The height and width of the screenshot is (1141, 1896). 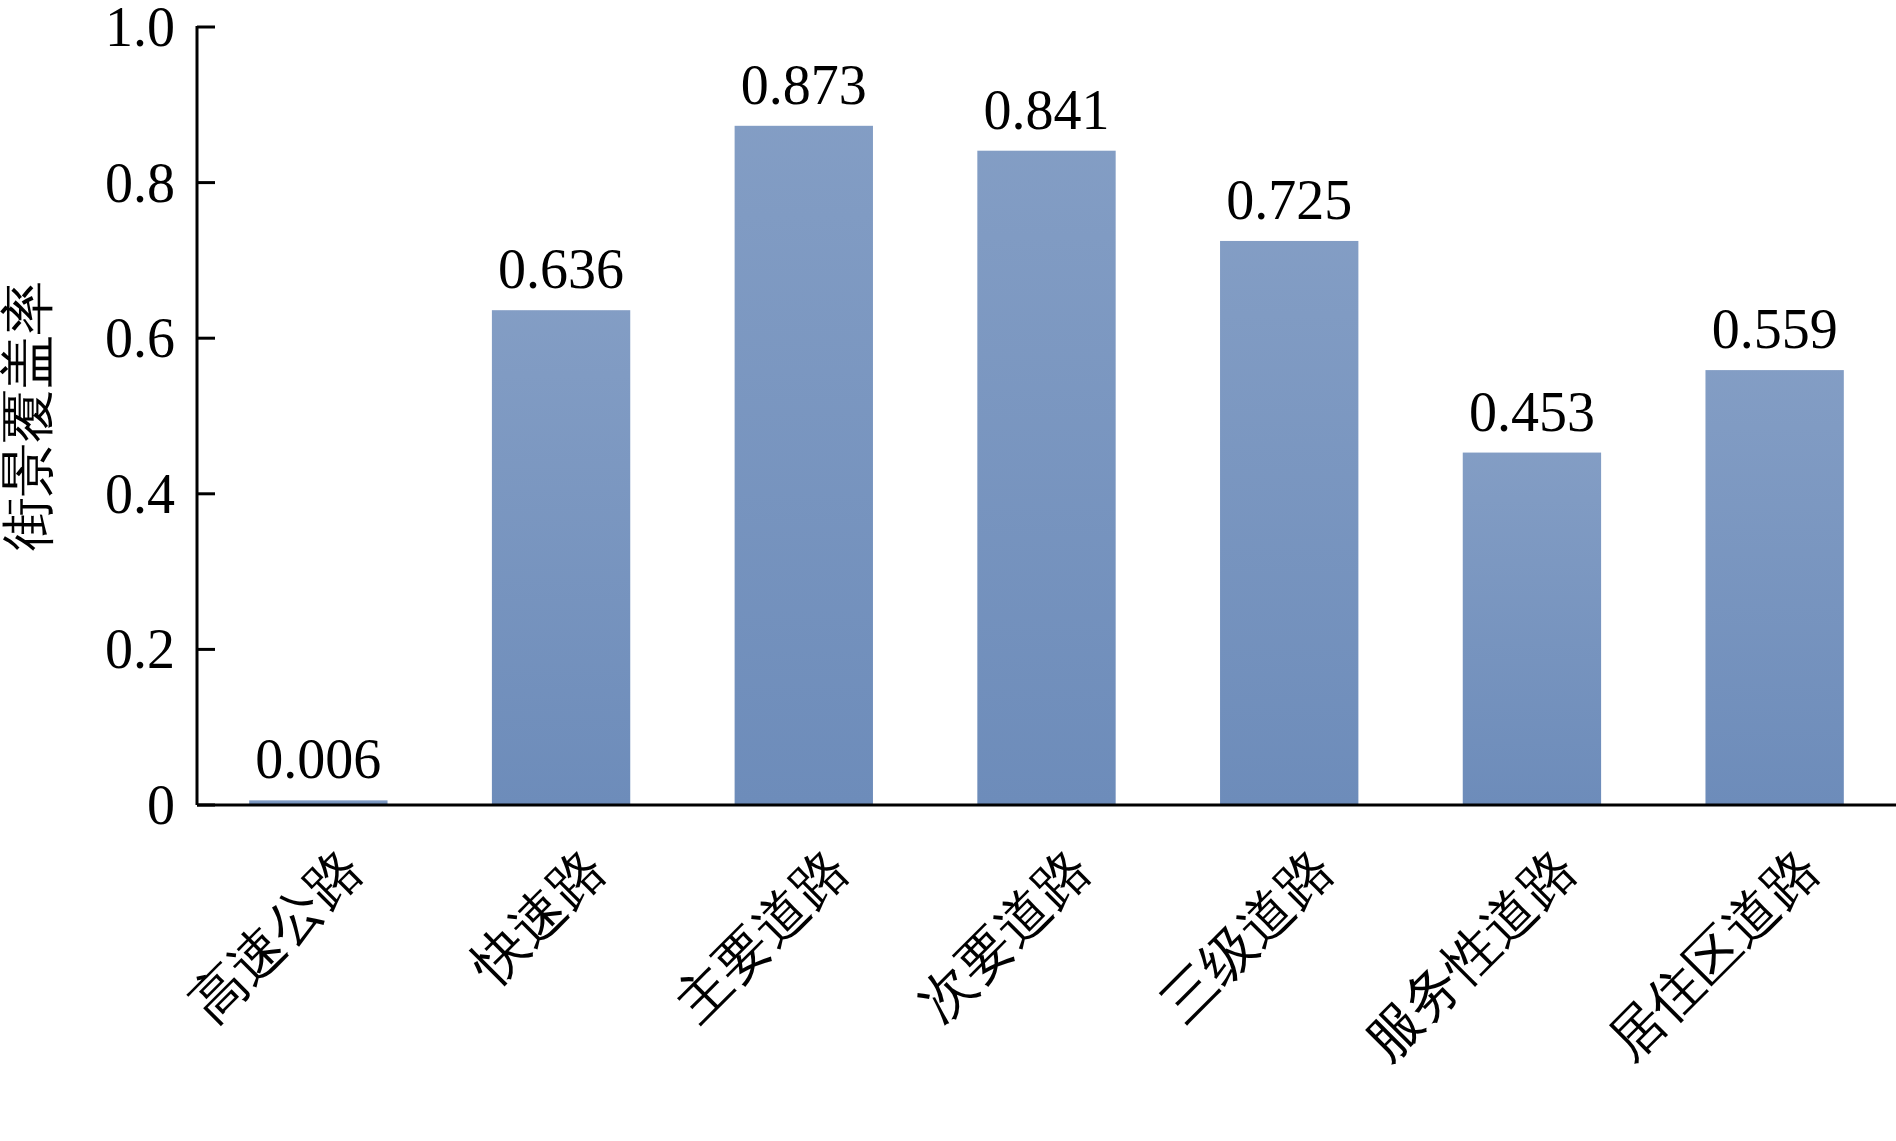 I want to click on data-label: 0.841, so click(x=1046, y=109).